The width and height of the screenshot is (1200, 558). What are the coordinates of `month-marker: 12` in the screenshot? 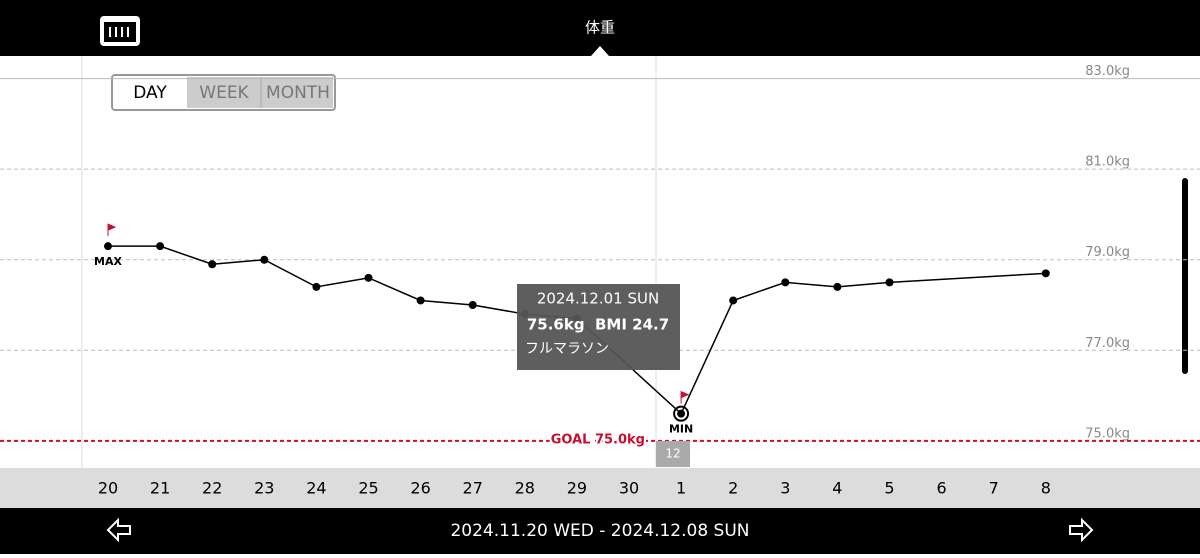 It's located at (672, 454).